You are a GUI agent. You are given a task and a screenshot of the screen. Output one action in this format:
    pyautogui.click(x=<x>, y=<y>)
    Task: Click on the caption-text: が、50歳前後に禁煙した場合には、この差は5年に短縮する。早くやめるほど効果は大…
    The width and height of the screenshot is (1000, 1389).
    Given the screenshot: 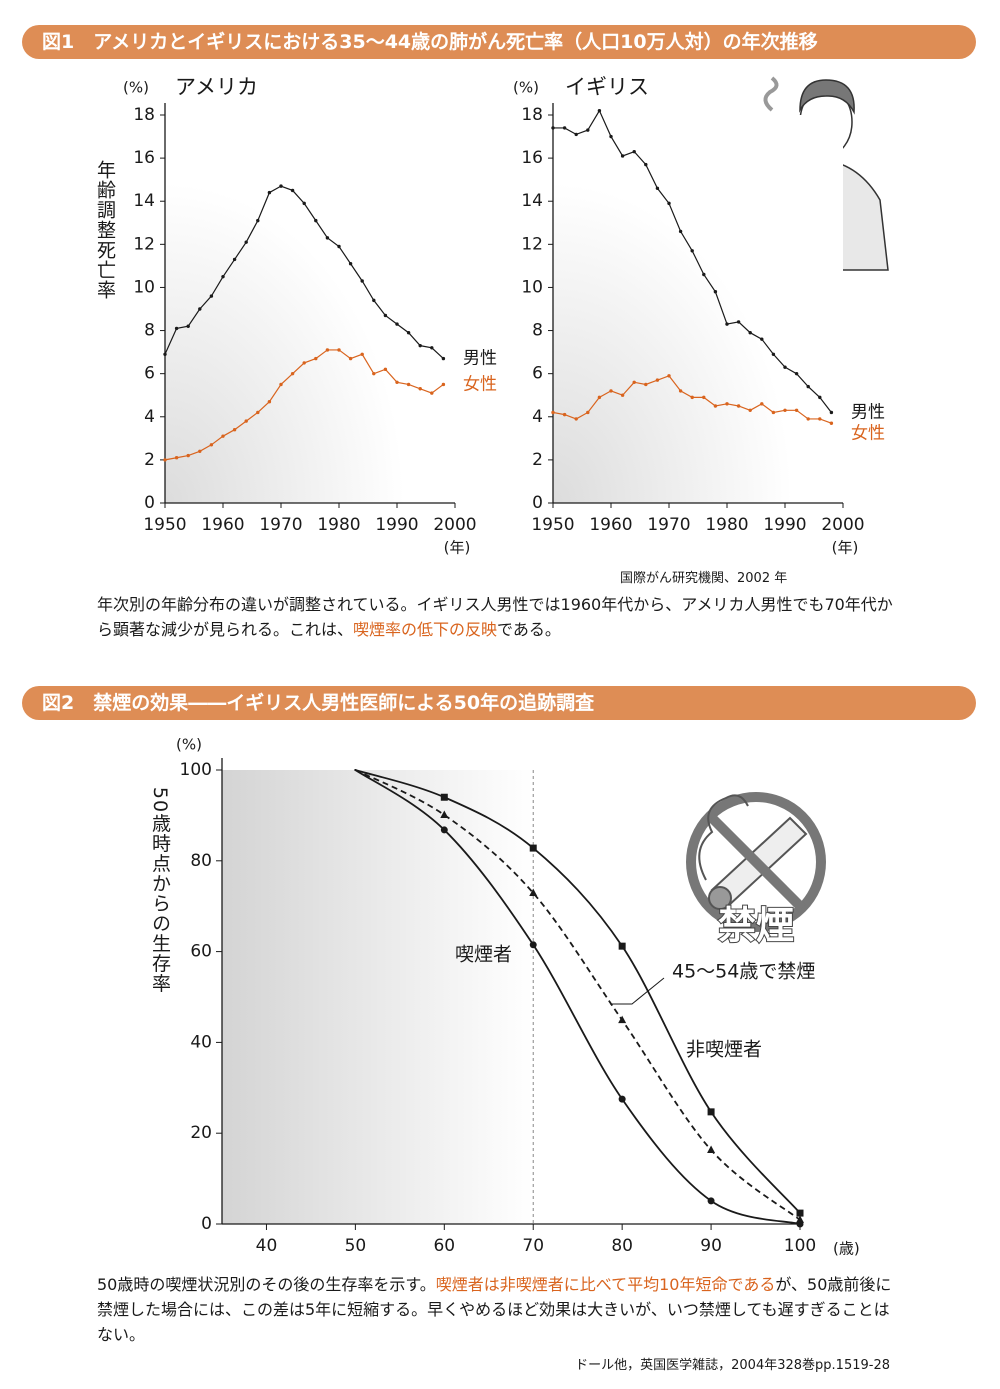 What is the action you would take?
    pyautogui.click(x=494, y=1309)
    